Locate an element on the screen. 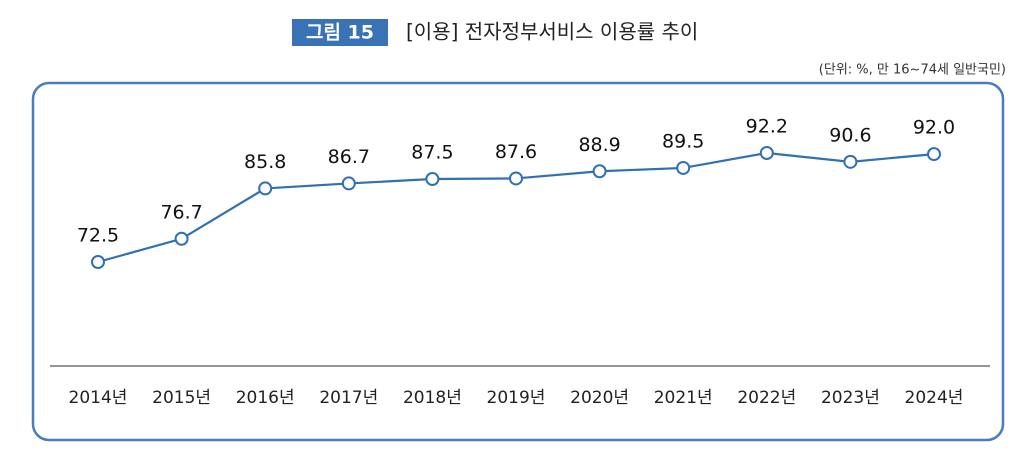 This screenshot has width=1036, height=468. chart-subtitle: (단위: %, 만 16~74세 일반국민) is located at coordinates (912, 70).